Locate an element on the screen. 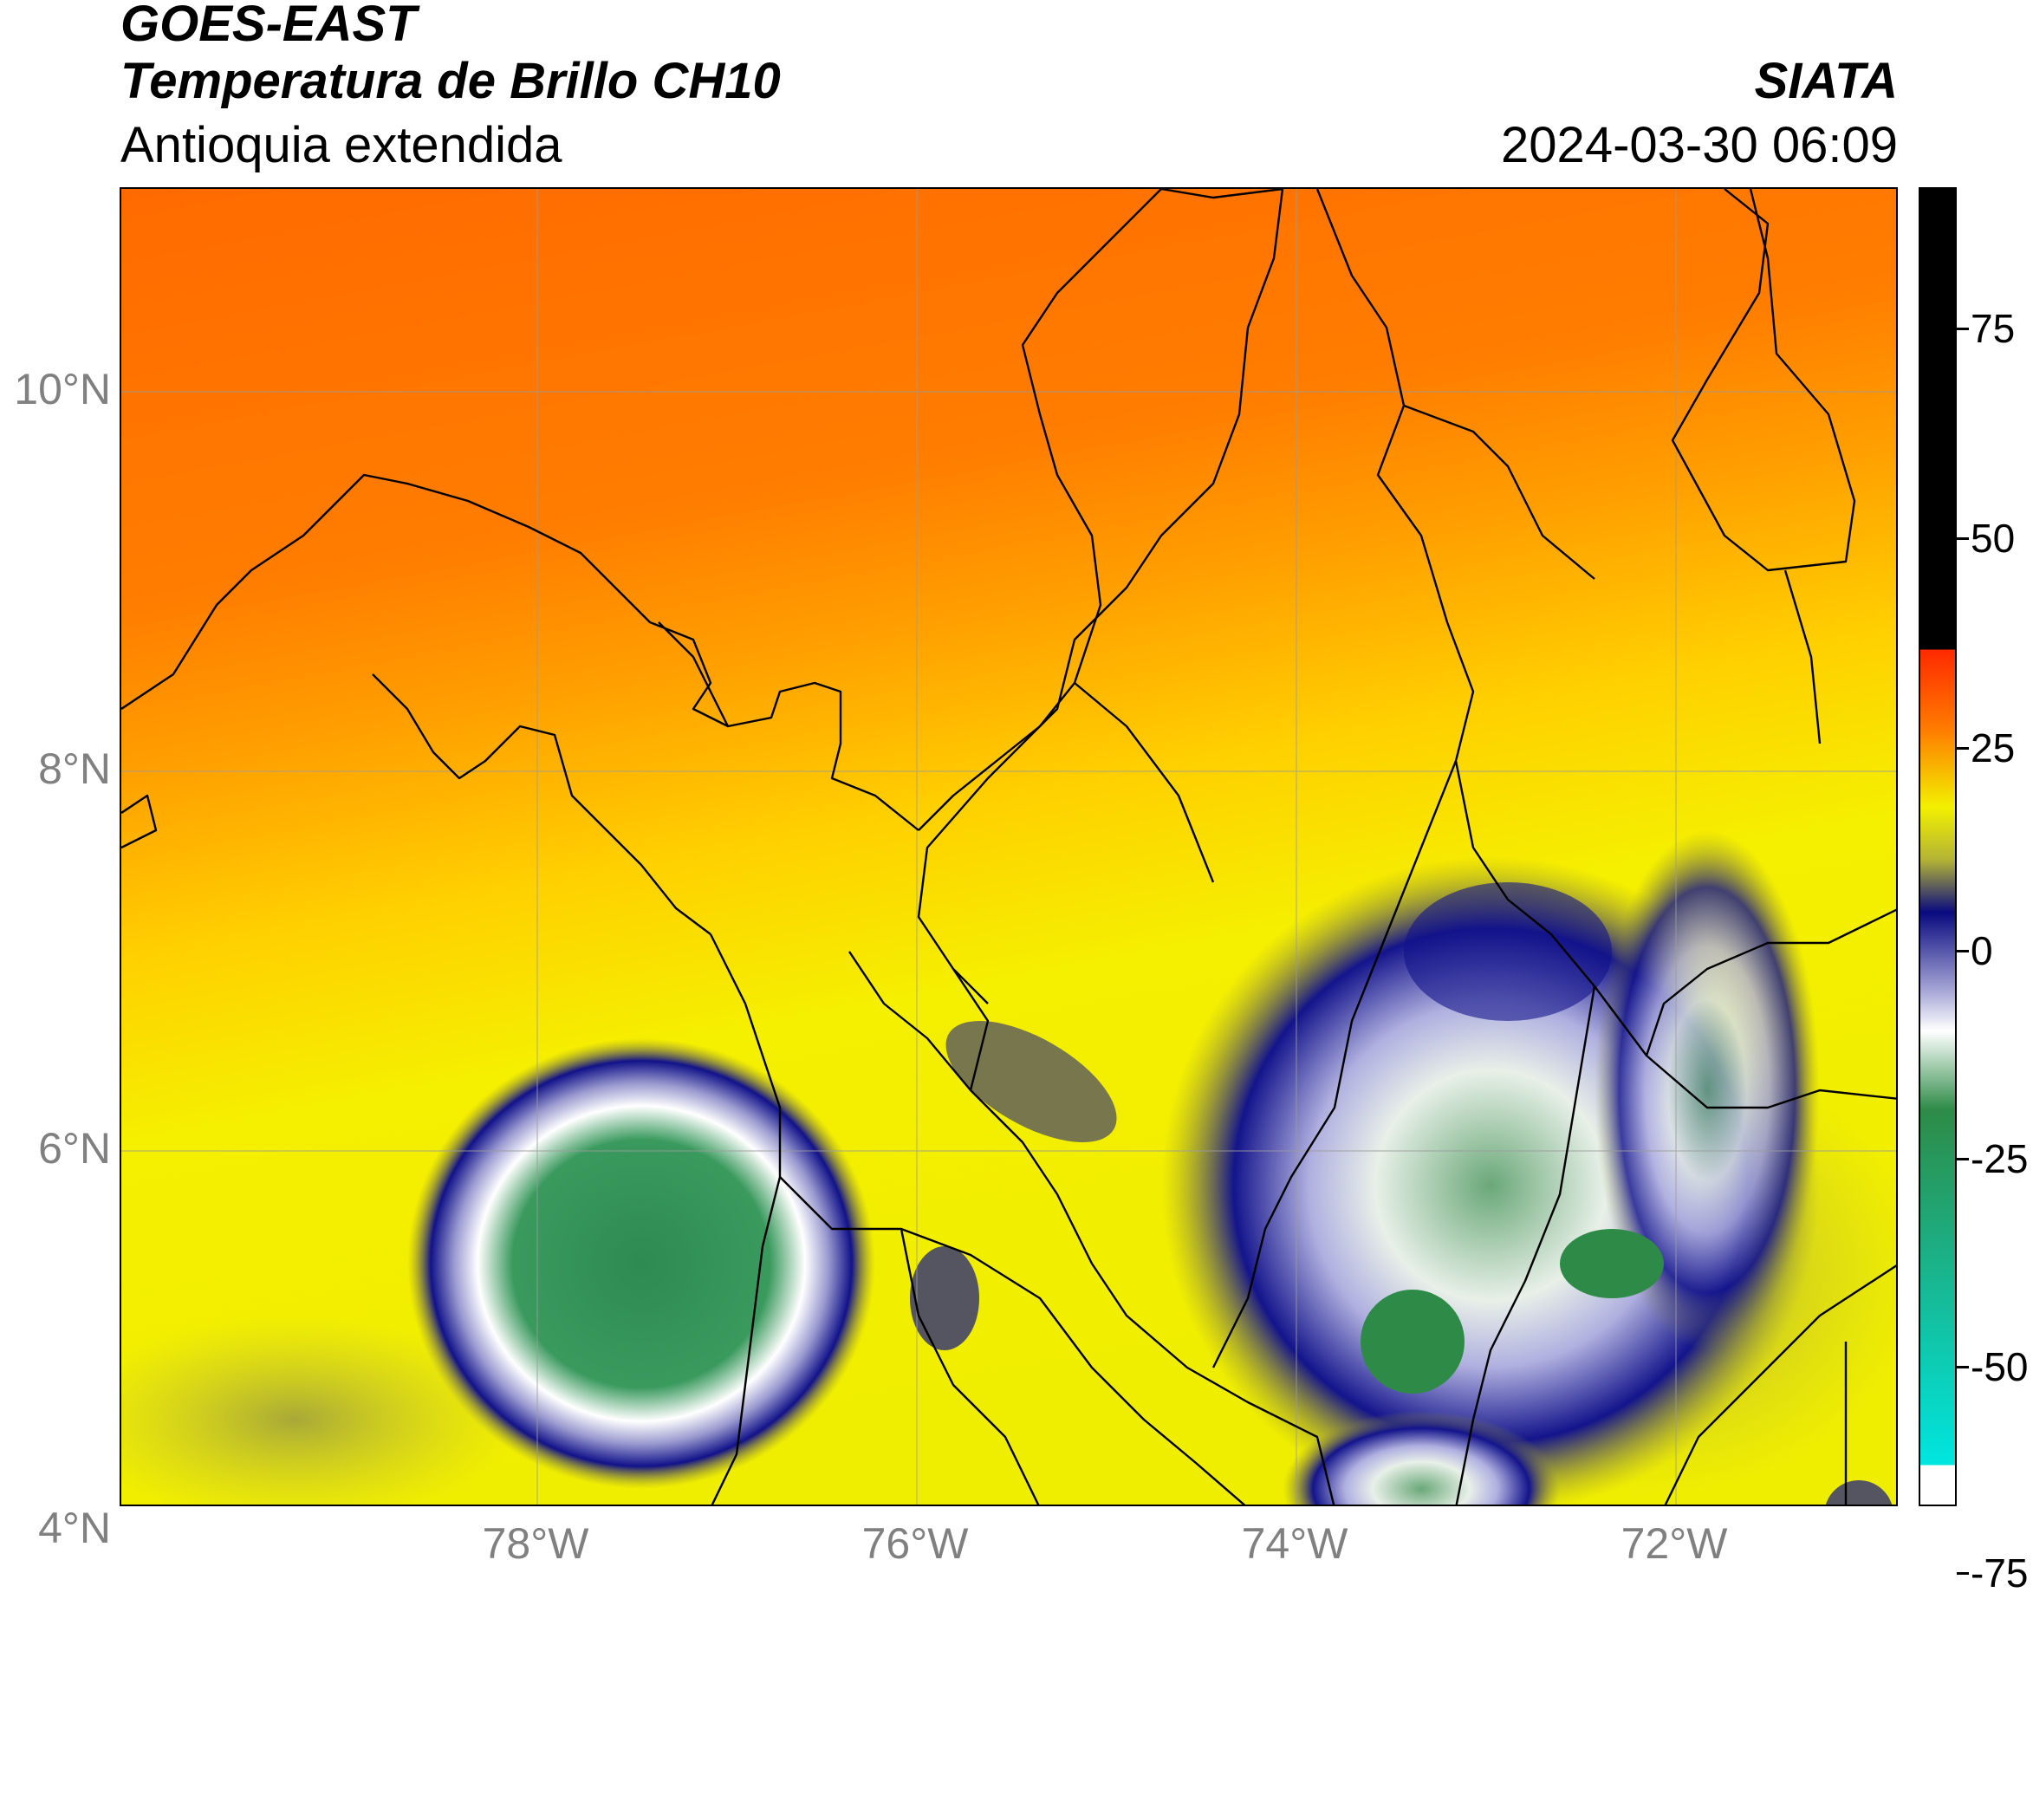  storm-east-arm is located at coordinates (1707, 1090).